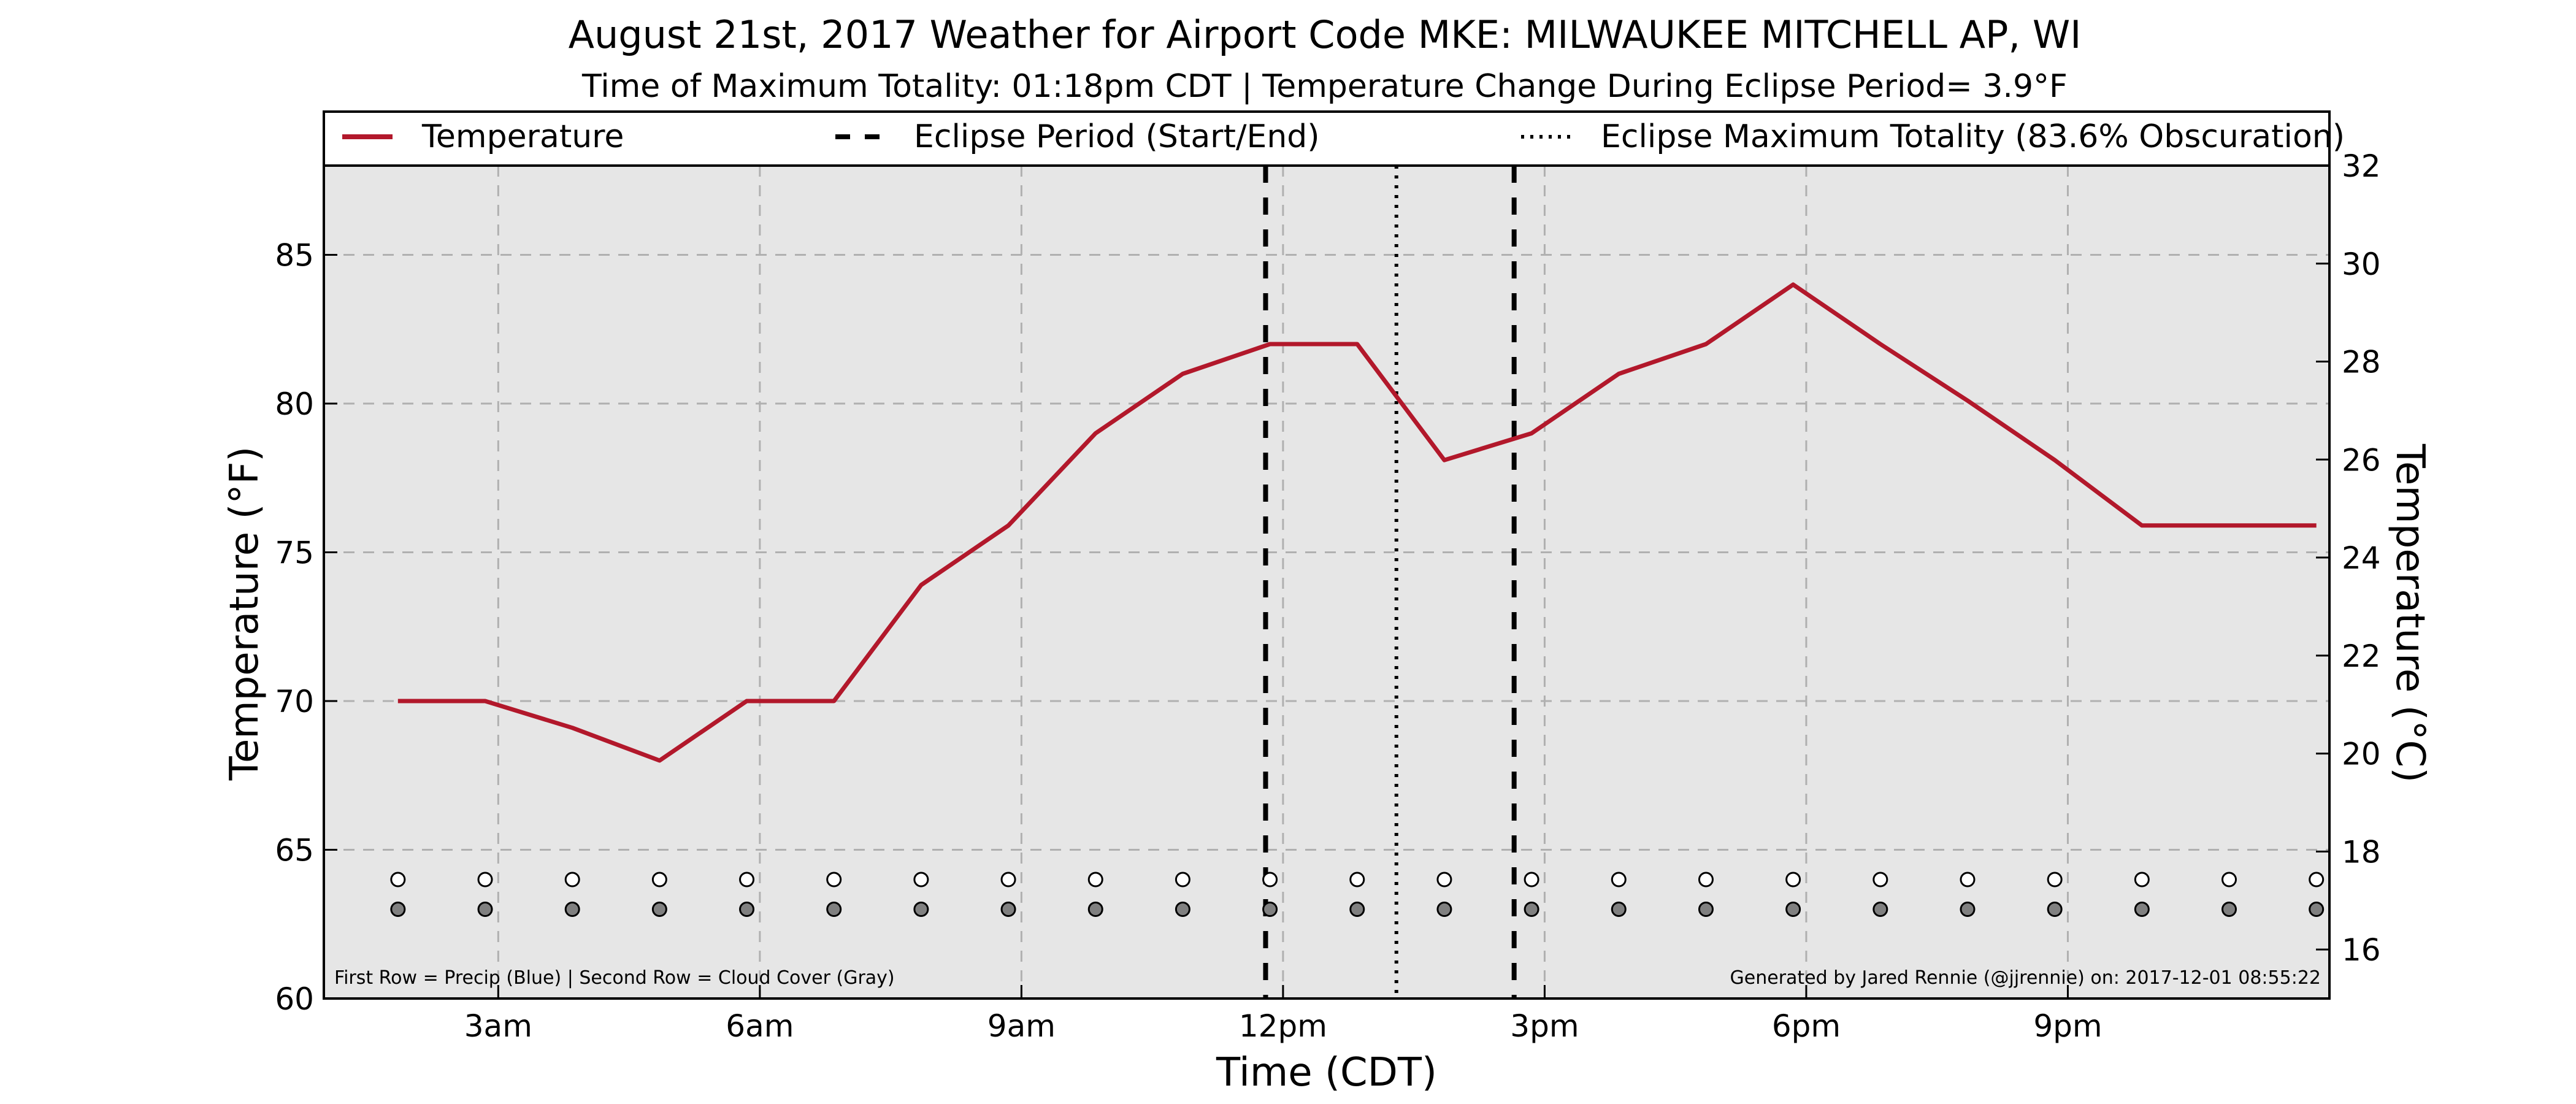 The height and width of the screenshot is (1104, 2576). Describe the element at coordinates (2409, 613) in the screenshot. I see `y-axis-right-label: Temperature (°C)` at that location.